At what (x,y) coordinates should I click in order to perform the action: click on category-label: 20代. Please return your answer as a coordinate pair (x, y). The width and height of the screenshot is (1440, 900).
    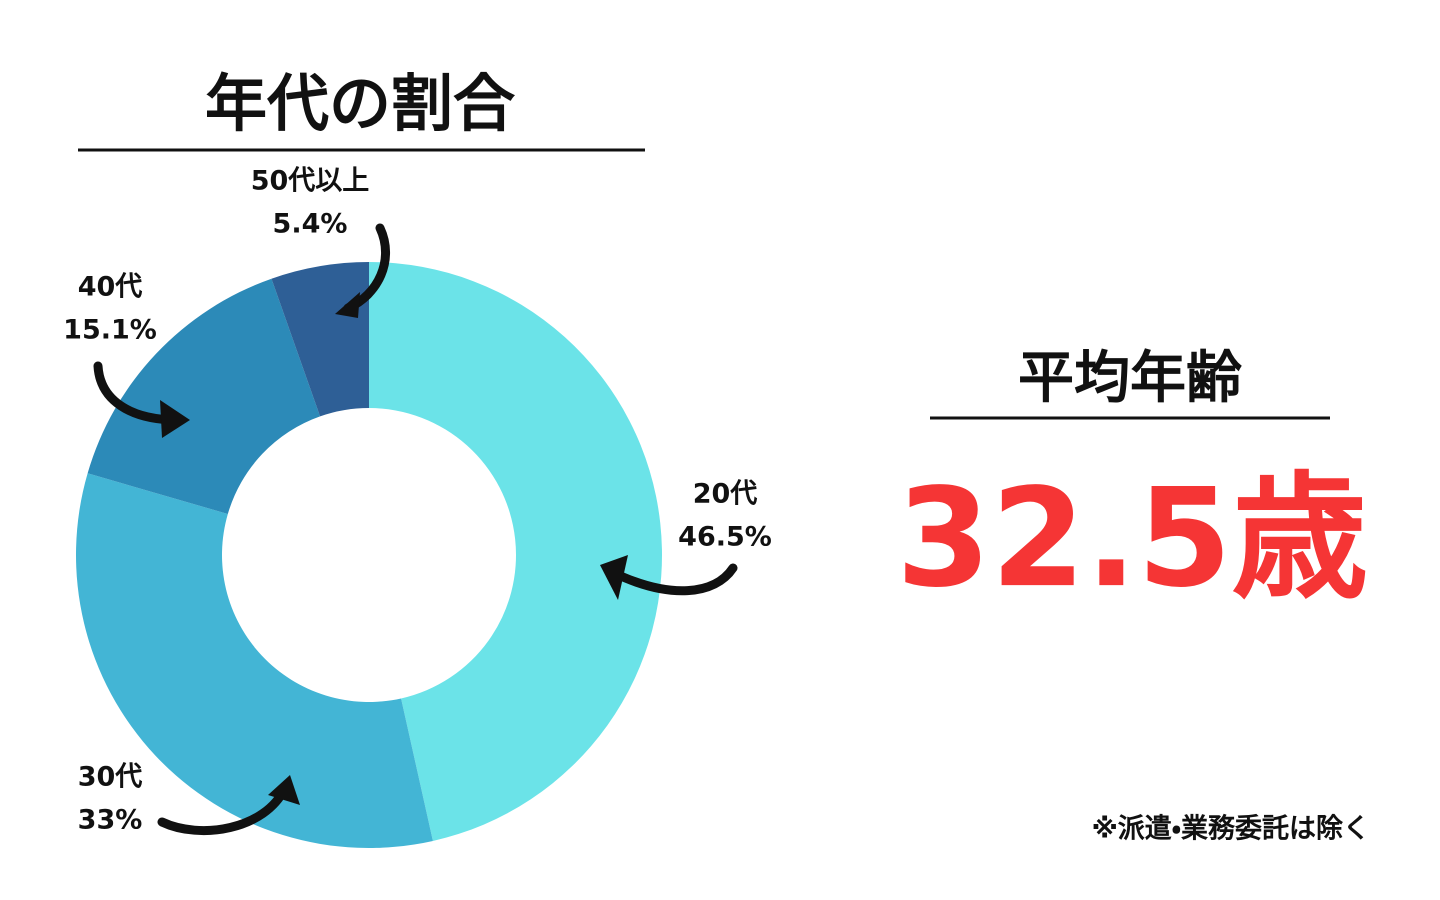
    Looking at the image, I should click on (725, 494).